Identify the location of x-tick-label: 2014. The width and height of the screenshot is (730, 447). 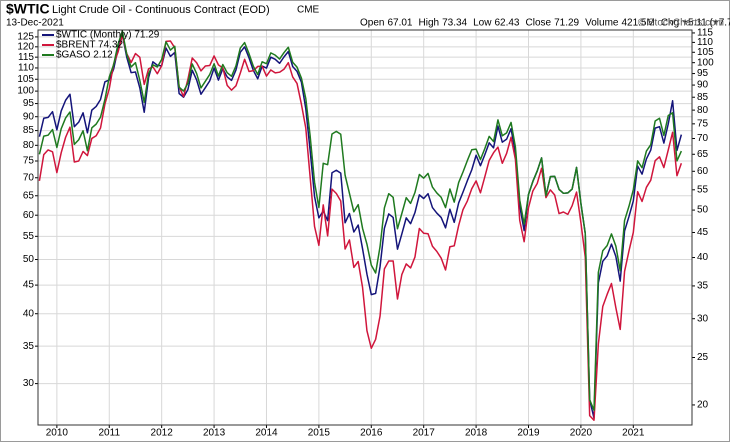
(266, 433).